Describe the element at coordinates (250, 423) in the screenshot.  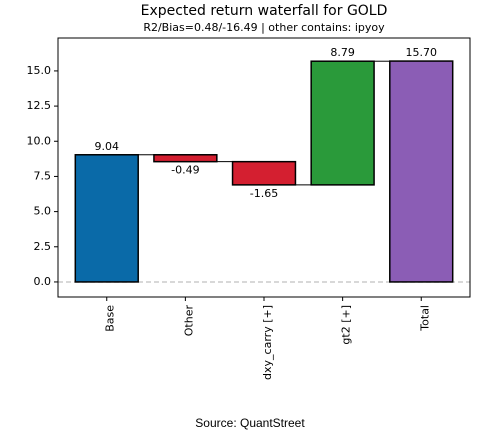
I see `source-note: Source: QuantStreet` at that location.